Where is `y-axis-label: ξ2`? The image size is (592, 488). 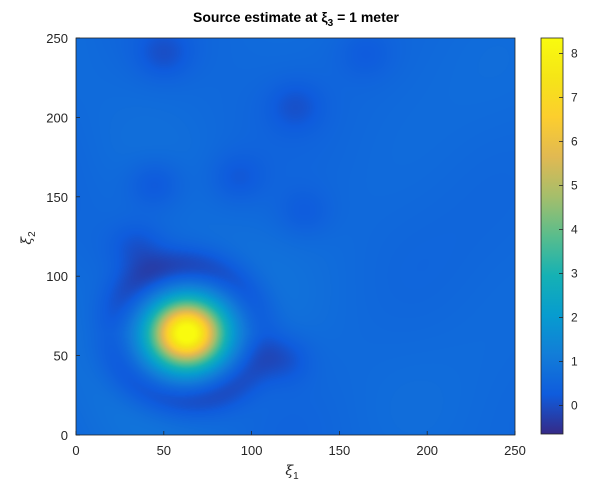 y-axis-label: ξ2 is located at coordinates (28, 238).